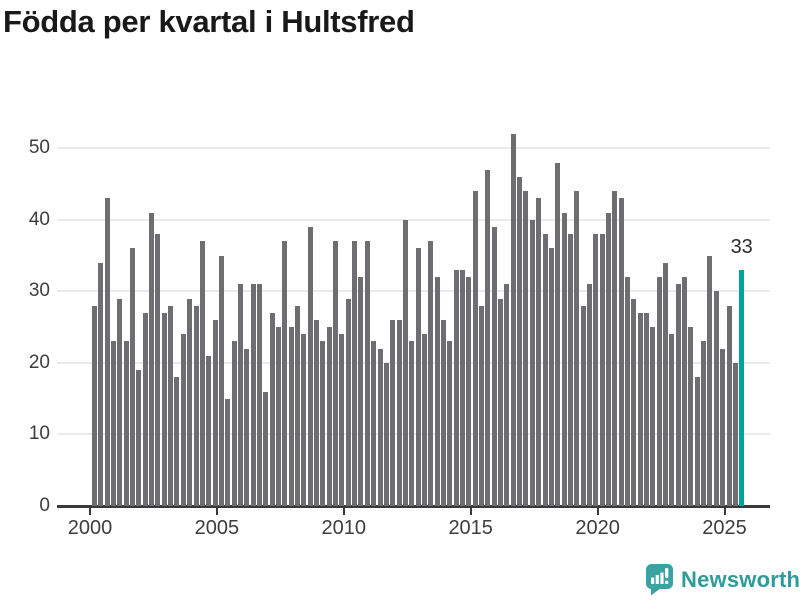 The height and width of the screenshot is (600, 800). Describe the element at coordinates (659, 580) in the screenshot. I see `newsworthy-logo-icon` at that location.